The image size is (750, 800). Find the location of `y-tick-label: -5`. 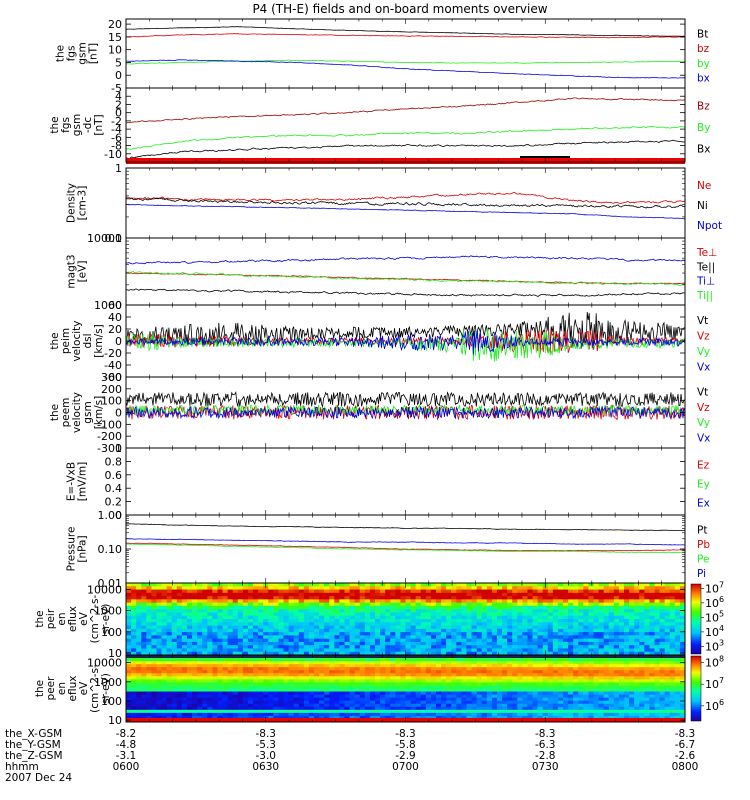

y-tick-label: -5 is located at coordinates (116, 88).